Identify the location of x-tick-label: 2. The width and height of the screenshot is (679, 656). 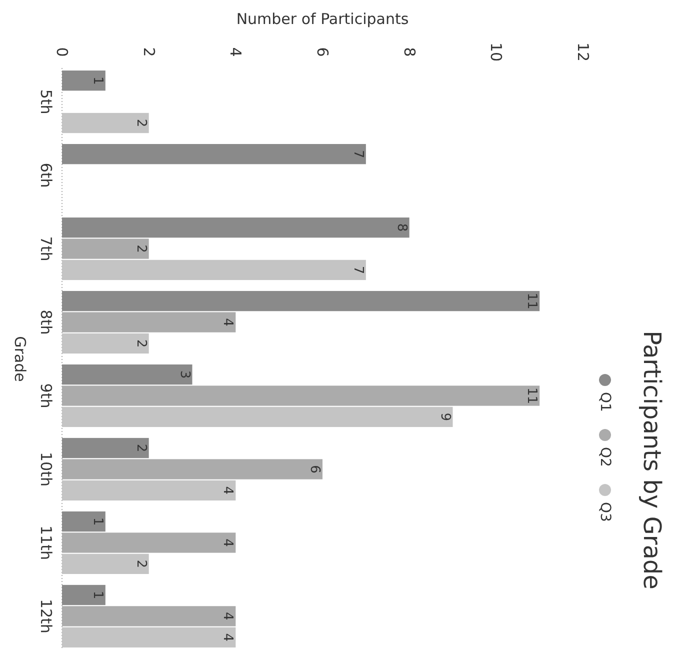
(149, 52).